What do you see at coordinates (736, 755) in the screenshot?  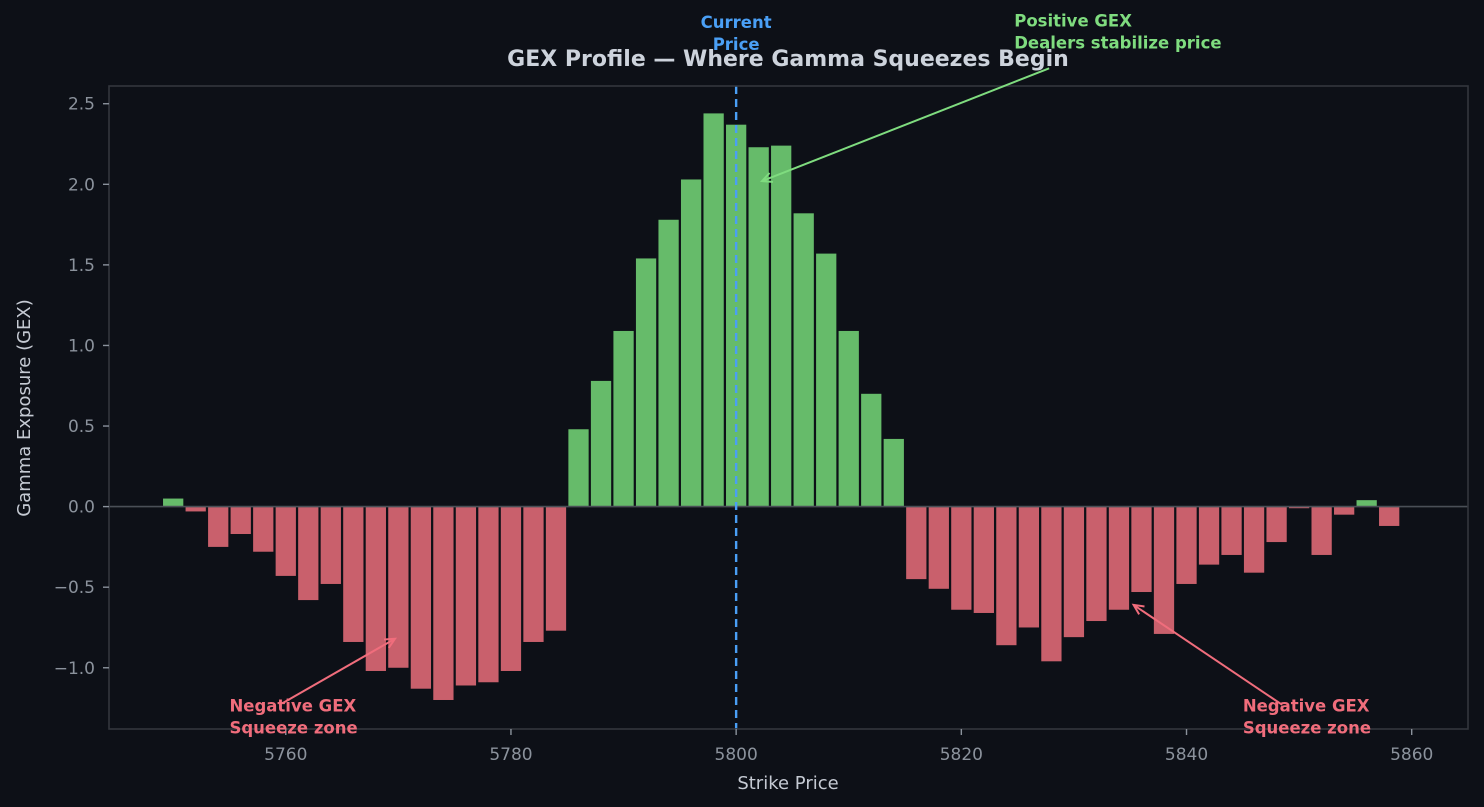 I see `x-tick-label: 5800` at bounding box center [736, 755].